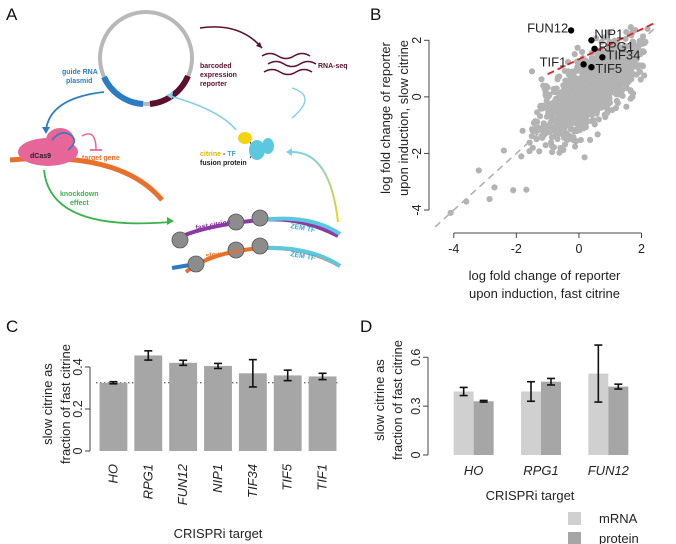  What do you see at coordinates (366, 326) in the screenshot?
I see `panel-label-d: D` at bounding box center [366, 326].